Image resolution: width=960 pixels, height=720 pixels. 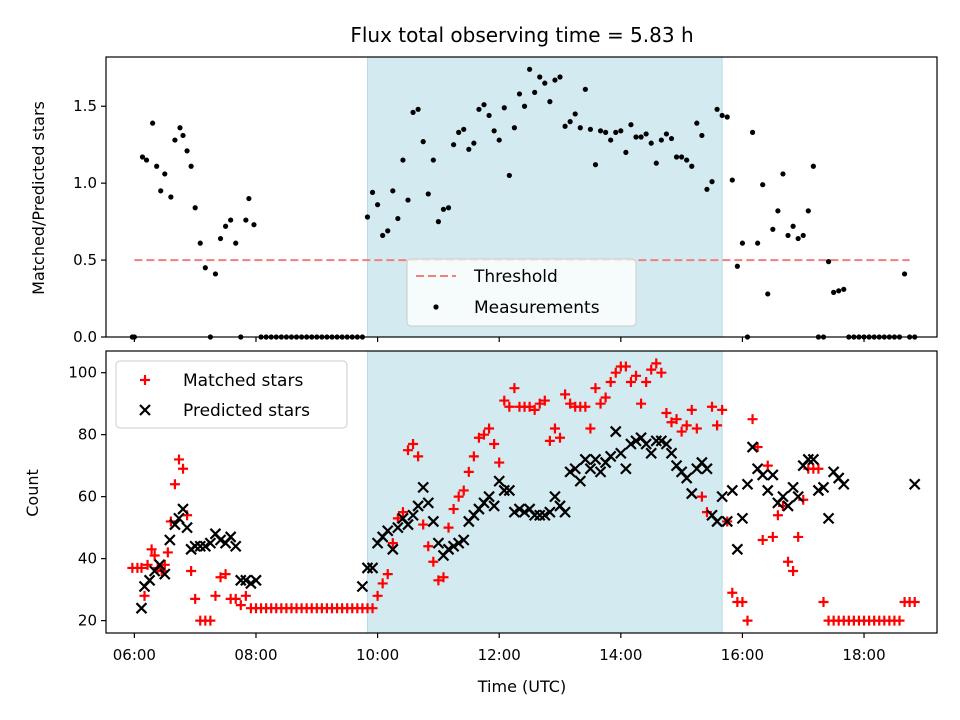 I want to click on legend-predicted-label: Predicted stars, so click(x=246, y=411).